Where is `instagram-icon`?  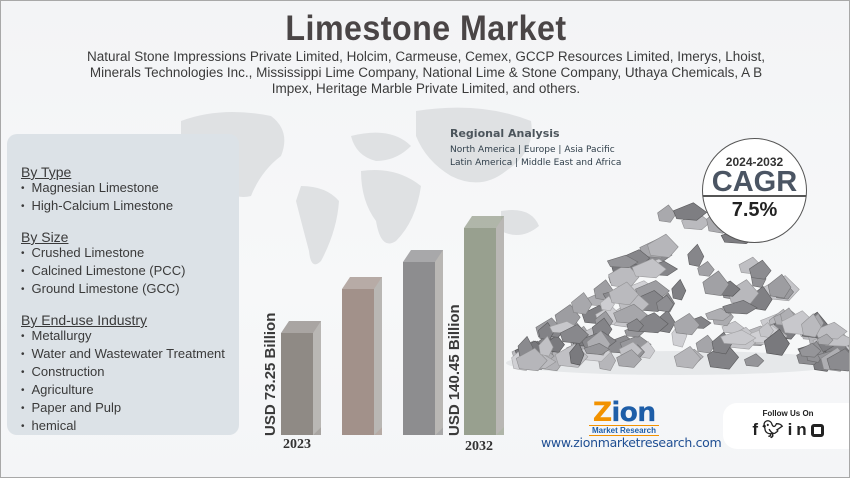 instagram-icon is located at coordinates (817, 431).